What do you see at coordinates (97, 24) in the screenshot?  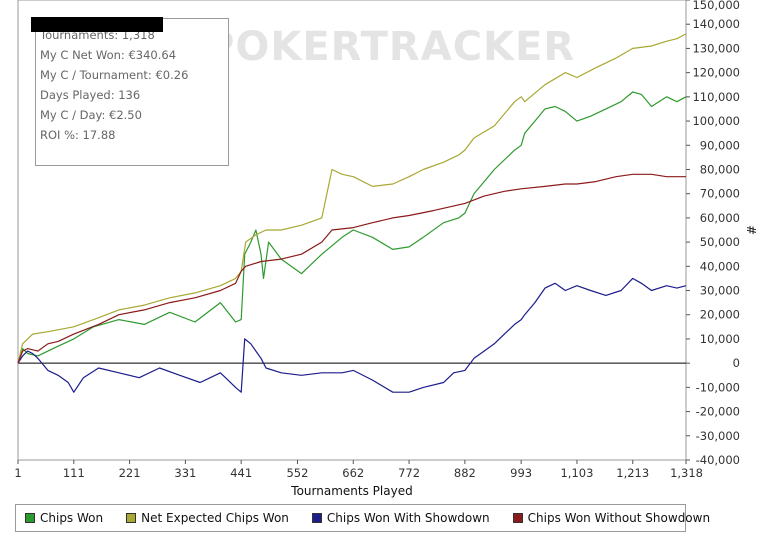 I see `redacted-bar` at bounding box center [97, 24].